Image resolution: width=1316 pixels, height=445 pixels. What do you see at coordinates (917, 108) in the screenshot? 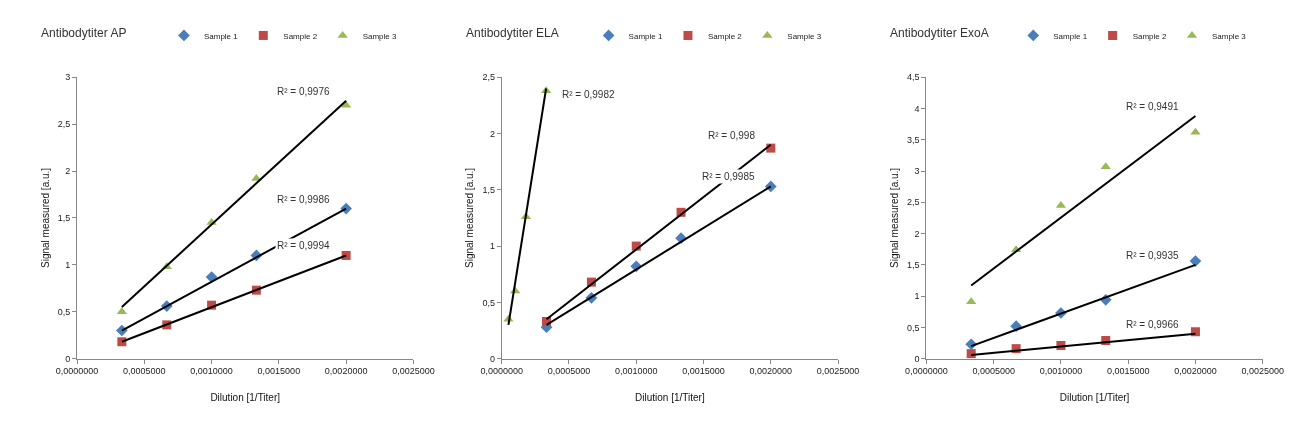
I see `y-tick-label: 4` at bounding box center [917, 108].